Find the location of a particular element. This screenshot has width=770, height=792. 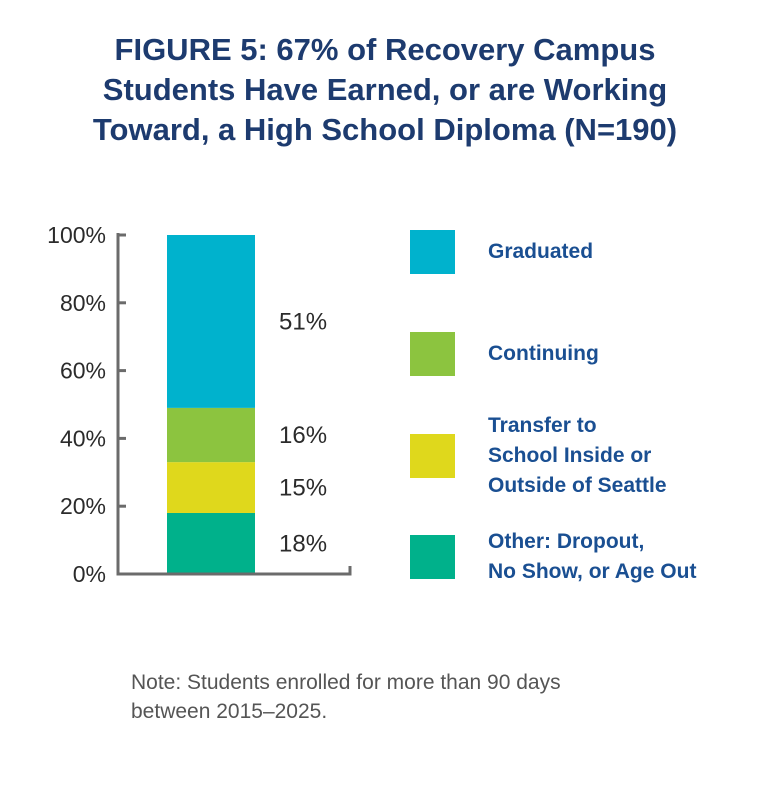

legend-item-graduated: Graduated is located at coordinates (585, 270).